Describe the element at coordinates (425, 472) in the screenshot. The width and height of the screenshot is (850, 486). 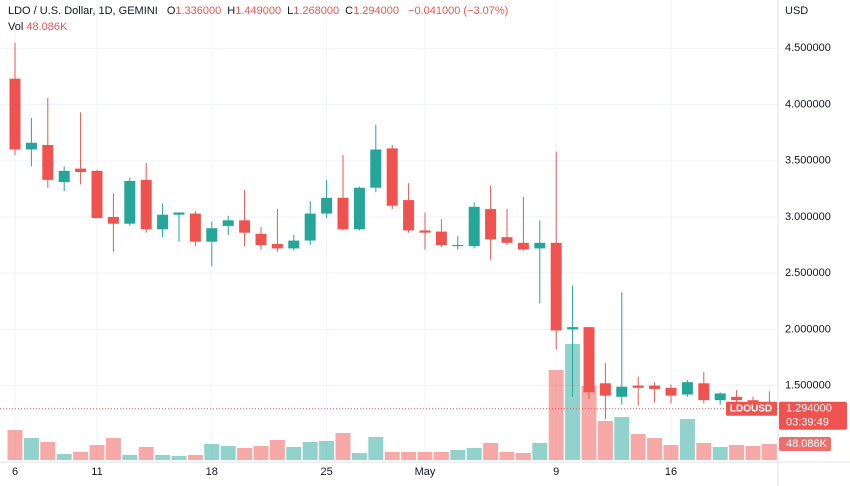
I see `x-tick-label: May` at that location.